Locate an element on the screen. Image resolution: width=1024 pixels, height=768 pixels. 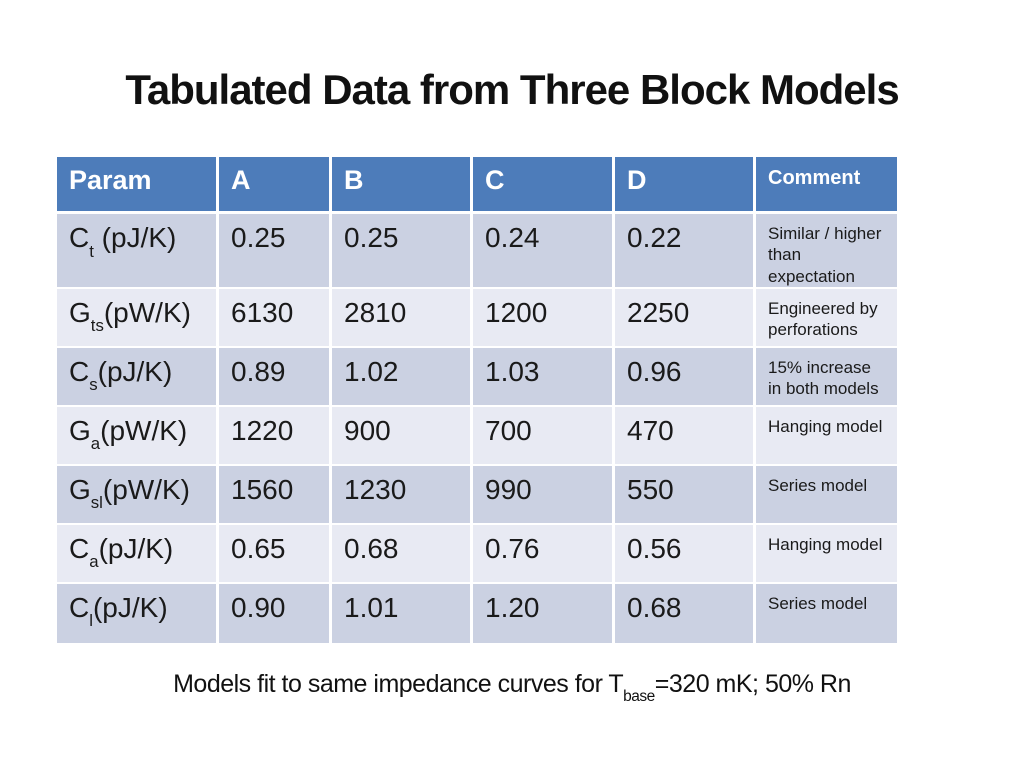
param-cell: Cs(pJ/K) is located at coordinates (138, 377).